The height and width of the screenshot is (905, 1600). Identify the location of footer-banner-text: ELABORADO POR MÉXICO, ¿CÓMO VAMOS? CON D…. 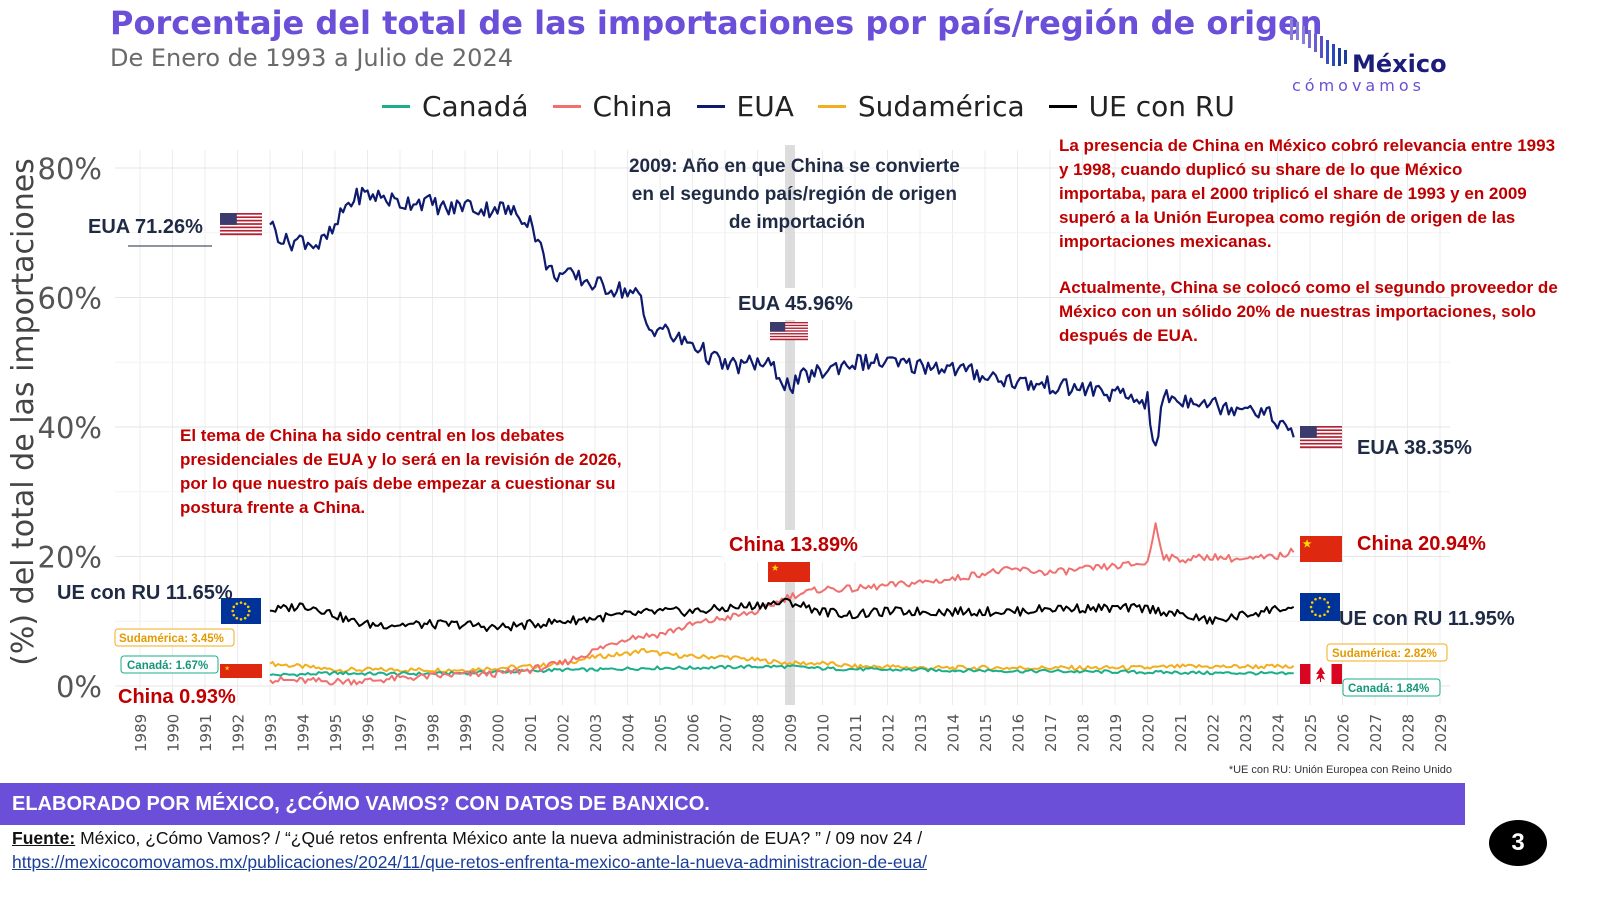
(361, 804).